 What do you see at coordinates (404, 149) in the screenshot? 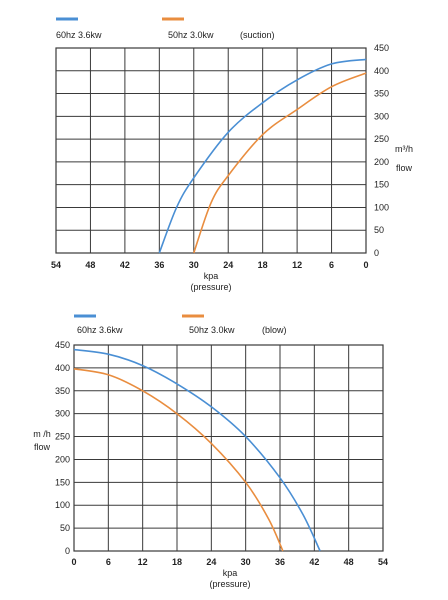
I see `y-axis-unit: m³/h` at bounding box center [404, 149].